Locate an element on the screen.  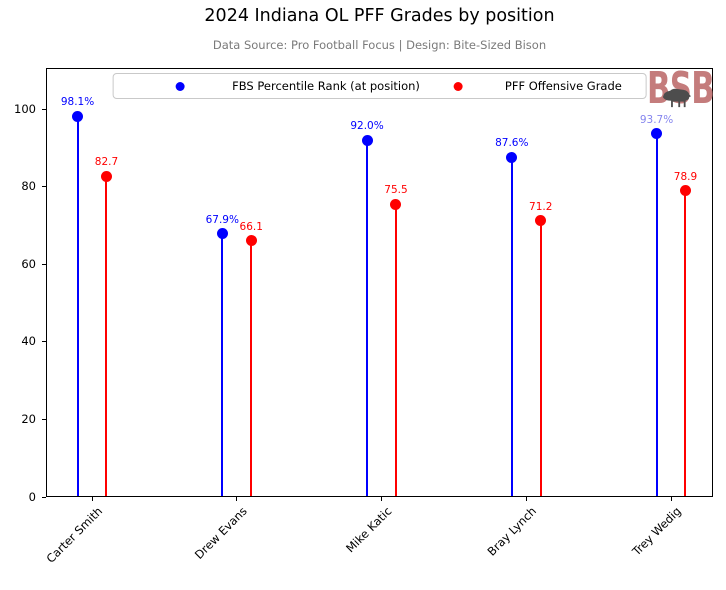
watermark: BSB is located at coordinates (683, 95).